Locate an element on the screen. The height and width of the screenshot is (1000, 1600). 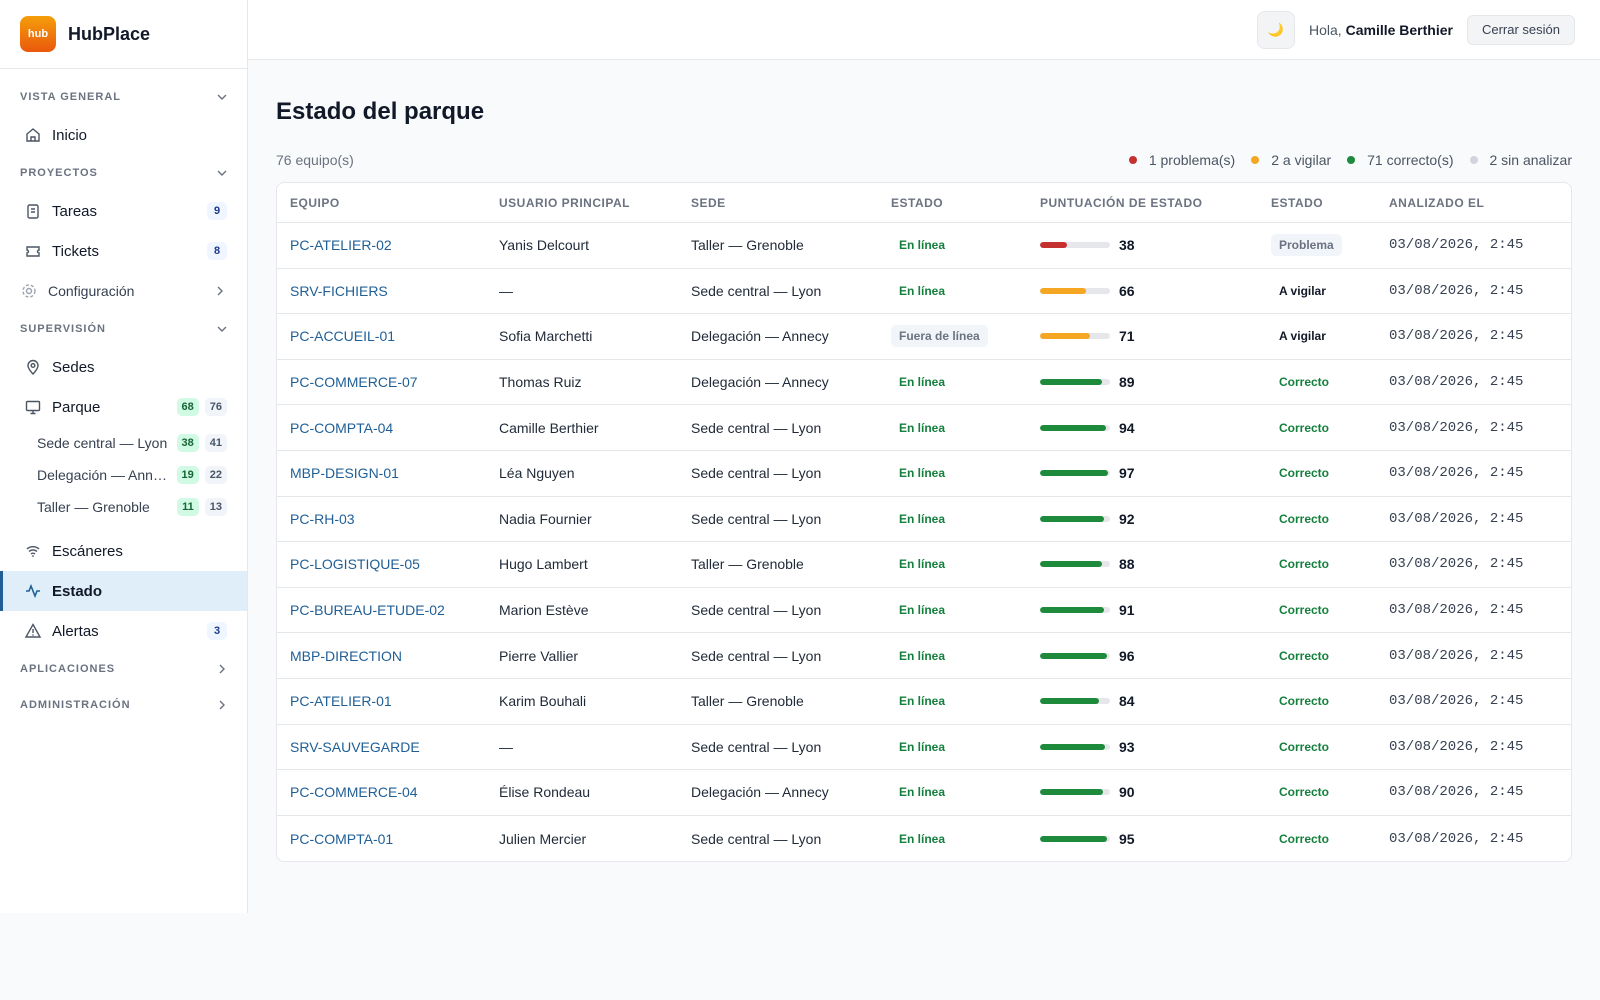
device-link: SRV-SAUVEGARDE is located at coordinates (355, 746).